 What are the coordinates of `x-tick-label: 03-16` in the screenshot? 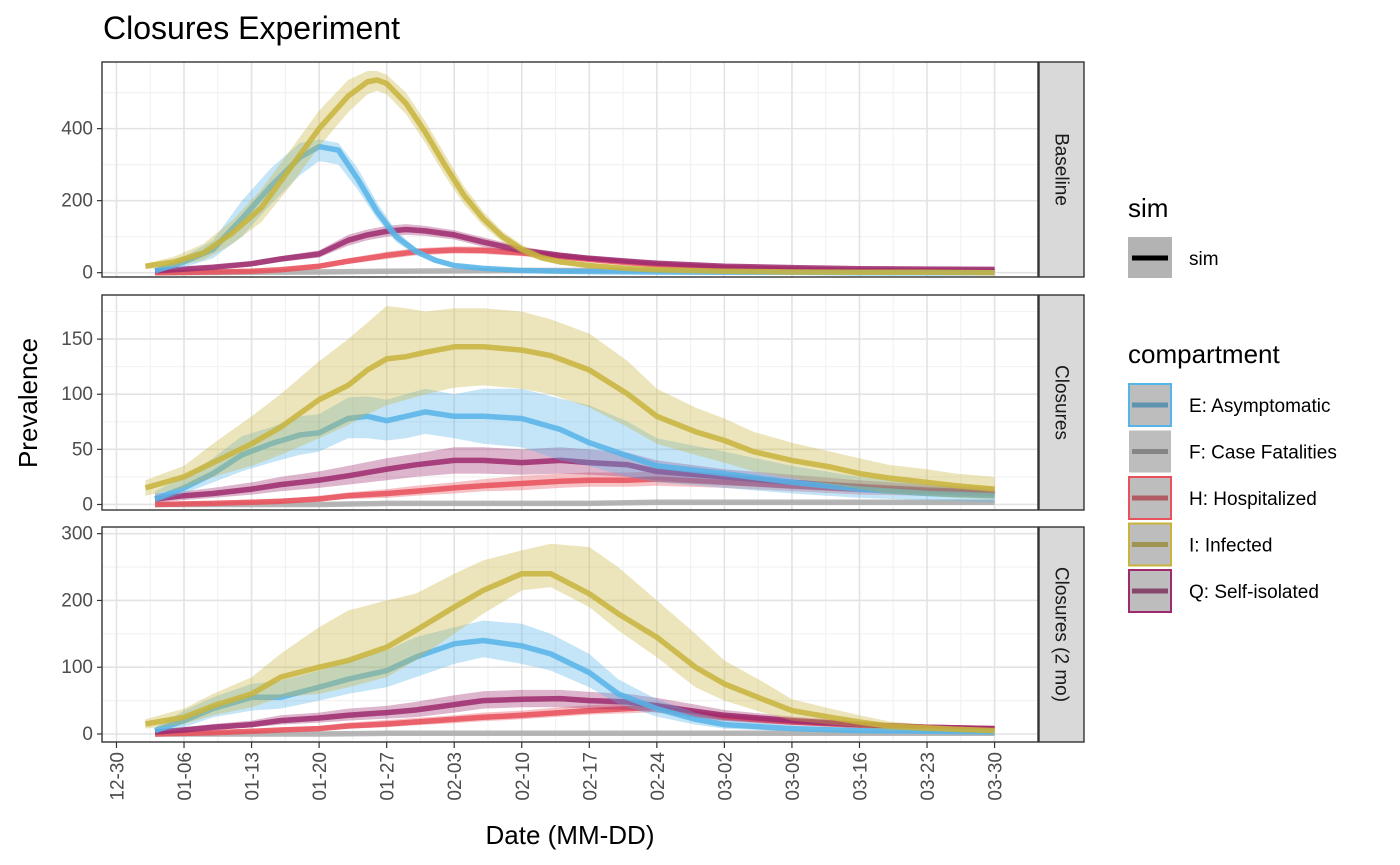 It's located at (860, 776).